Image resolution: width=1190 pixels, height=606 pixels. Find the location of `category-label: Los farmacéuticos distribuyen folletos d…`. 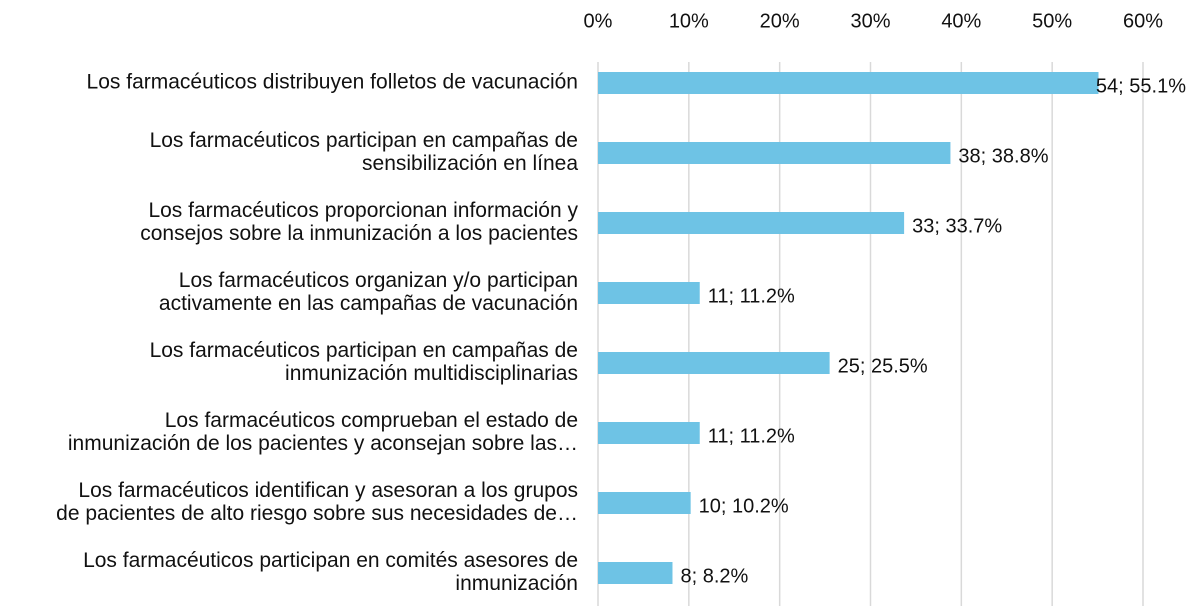

category-label: Los farmacéuticos distribuyen folletos d… is located at coordinates (332, 82).